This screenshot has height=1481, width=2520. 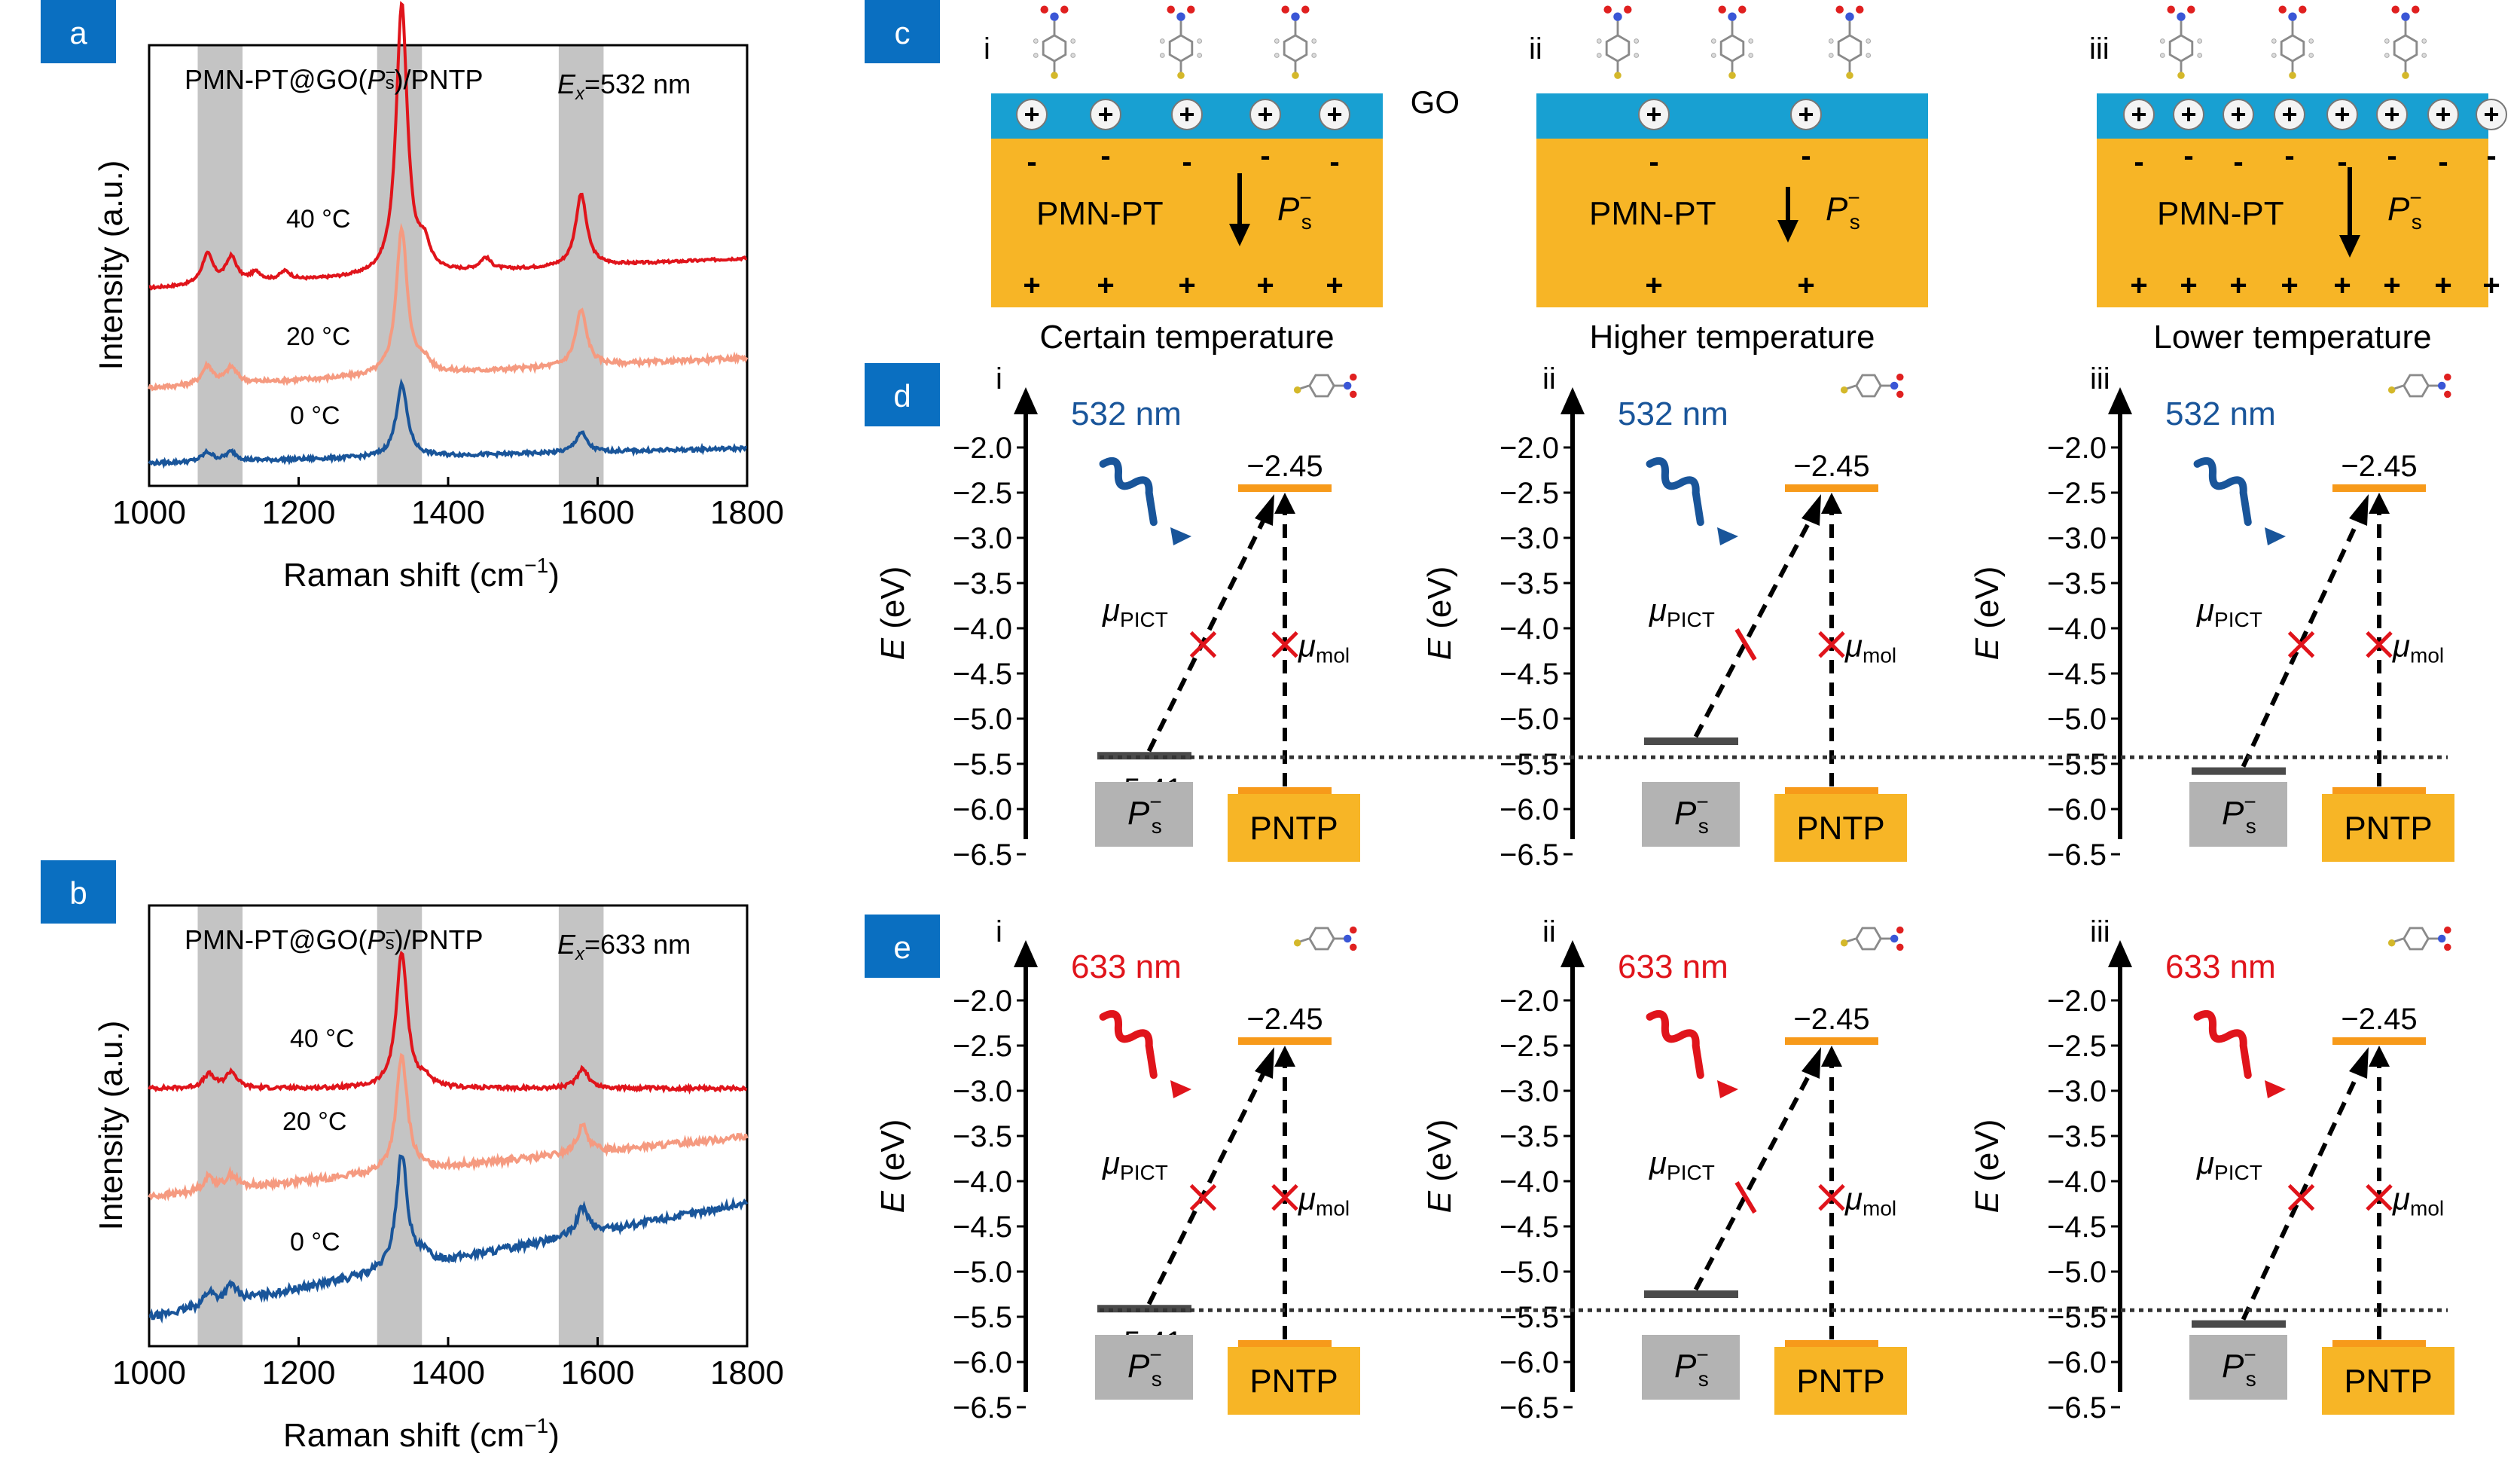 I want to click on series-label-40: 40 °C, so click(x=322, y=1038).